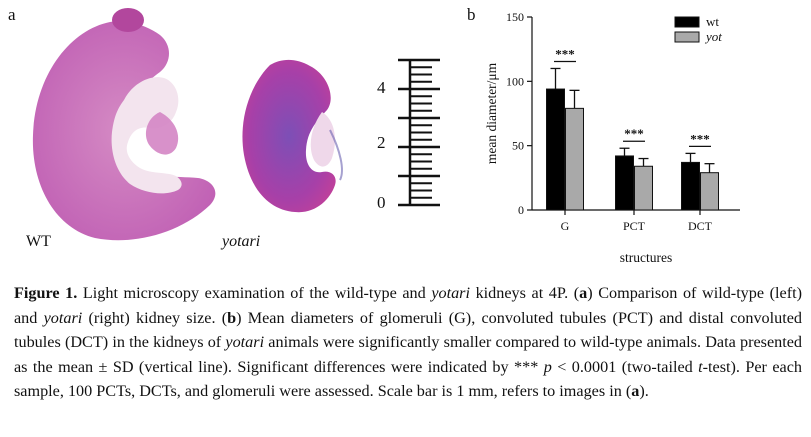 This screenshot has height=437, width=811. Describe the element at coordinates (634, 226) in the screenshot. I see `x-tick-label: PCT` at that location.